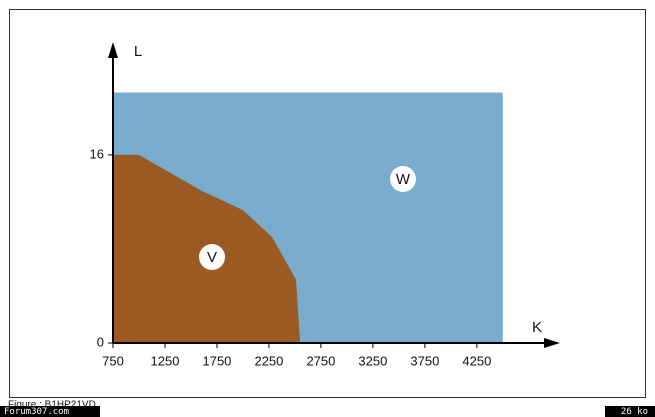 The height and width of the screenshot is (417, 655). Describe the element at coordinates (216, 360) in the screenshot. I see `x-tick-label: 1750` at that location.